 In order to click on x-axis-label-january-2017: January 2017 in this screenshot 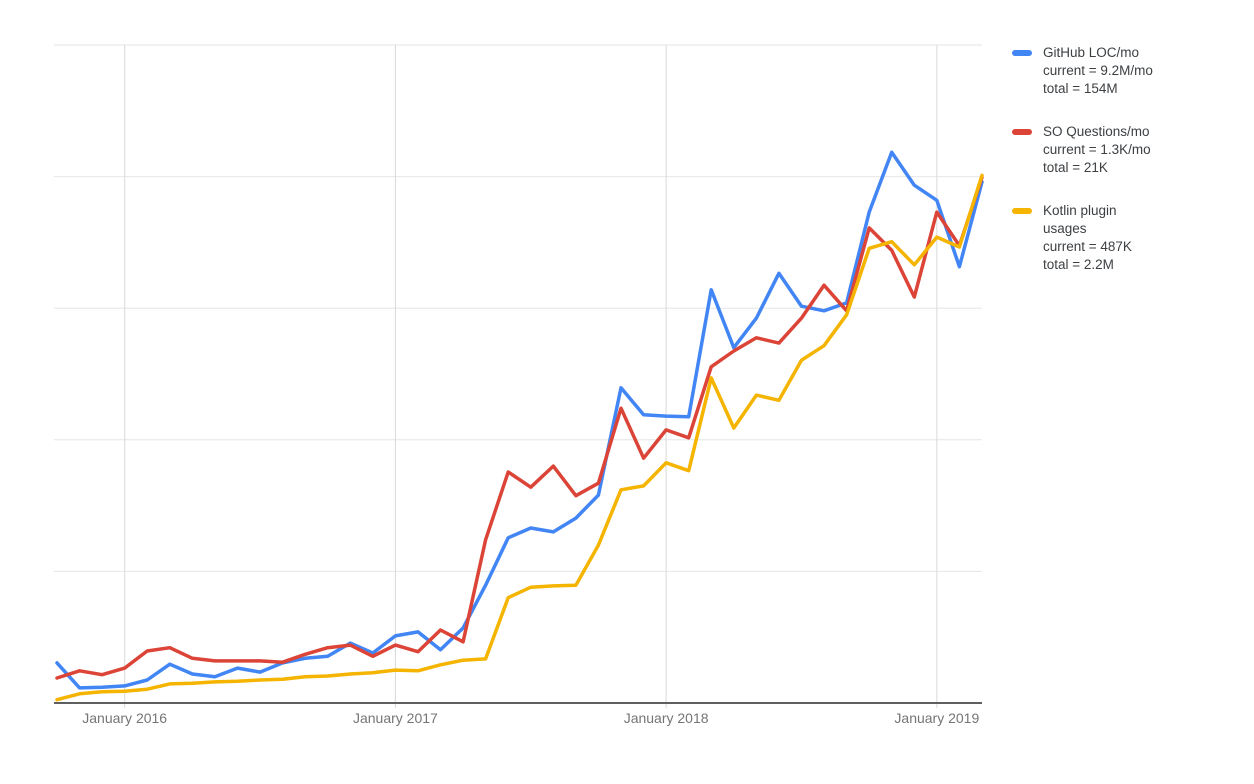, I will do `click(395, 718)`.